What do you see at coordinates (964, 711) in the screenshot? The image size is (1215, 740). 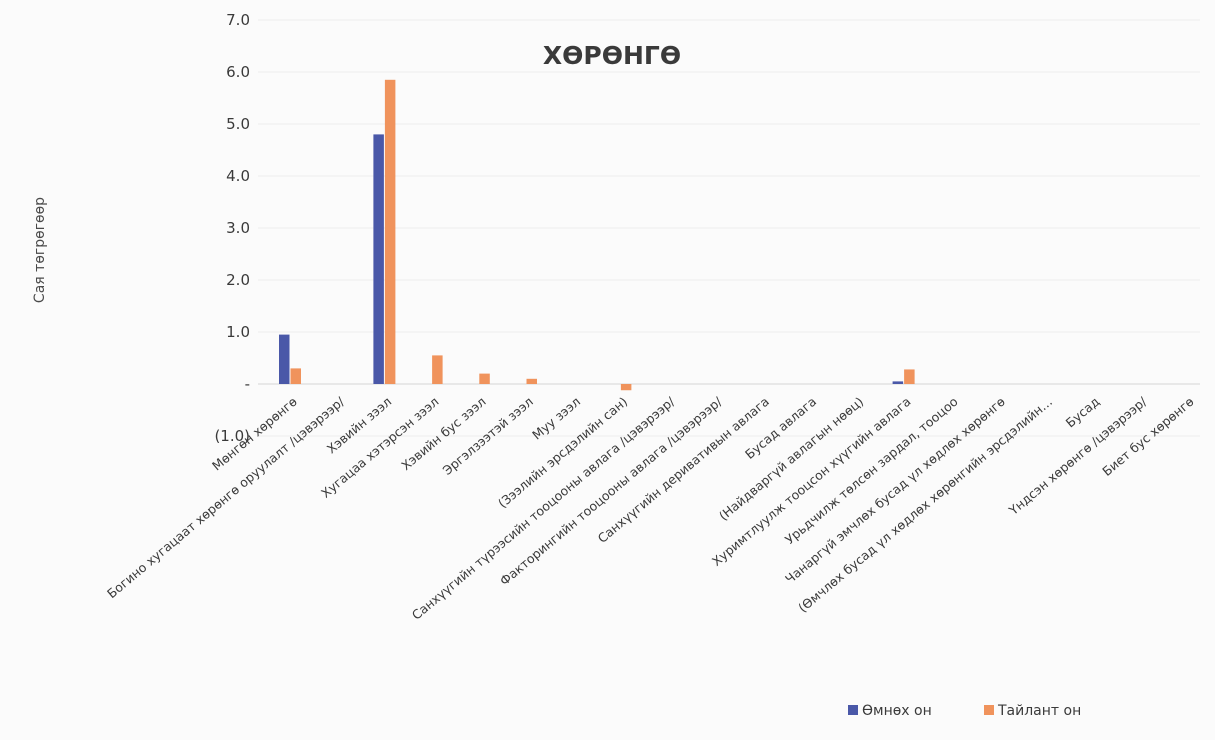 I see `legend: Өмнөх он Тайлант он` at bounding box center [964, 711].